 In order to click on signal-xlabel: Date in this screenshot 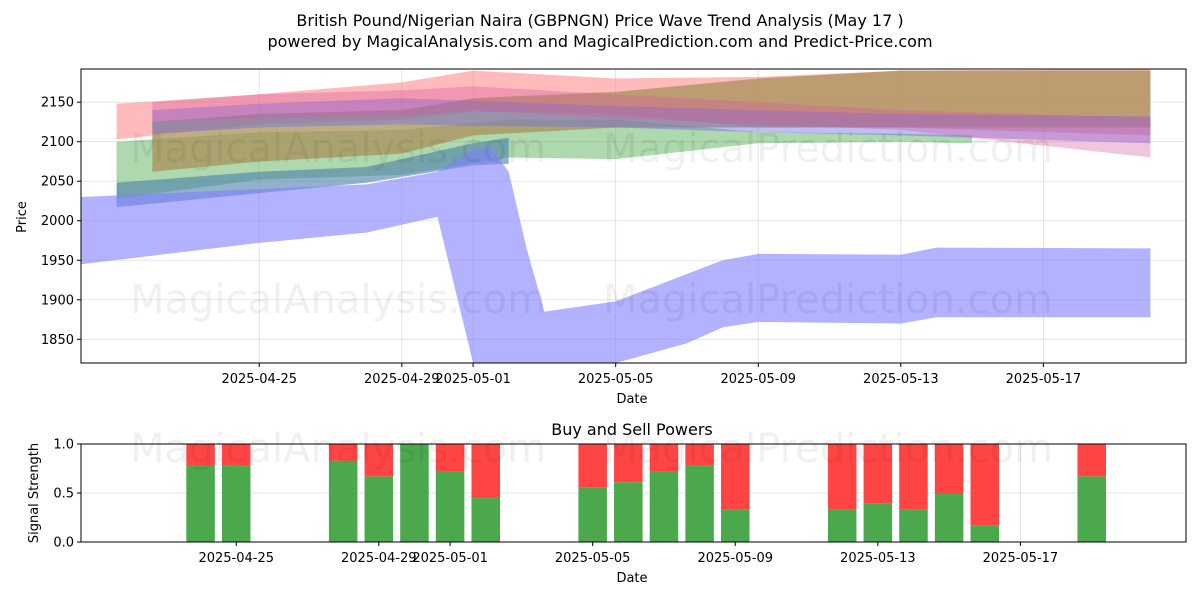, I will do `click(631, 578)`.